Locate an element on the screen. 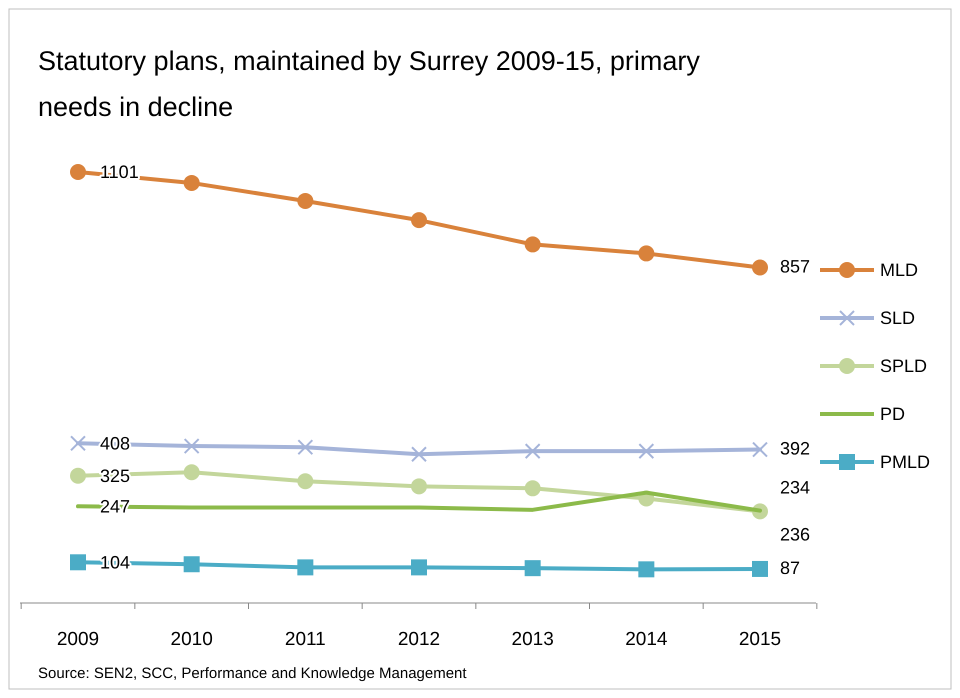 Image resolution: width=960 pixels, height=698 pixels. legend-label: SLD is located at coordinates (898, 318).